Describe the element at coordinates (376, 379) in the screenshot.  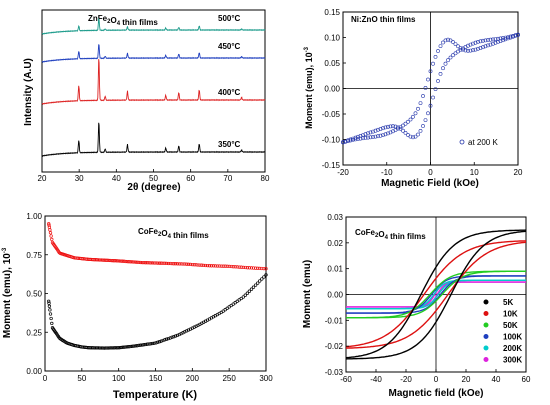
I see `mh-x-tick-label: -40` at that location.